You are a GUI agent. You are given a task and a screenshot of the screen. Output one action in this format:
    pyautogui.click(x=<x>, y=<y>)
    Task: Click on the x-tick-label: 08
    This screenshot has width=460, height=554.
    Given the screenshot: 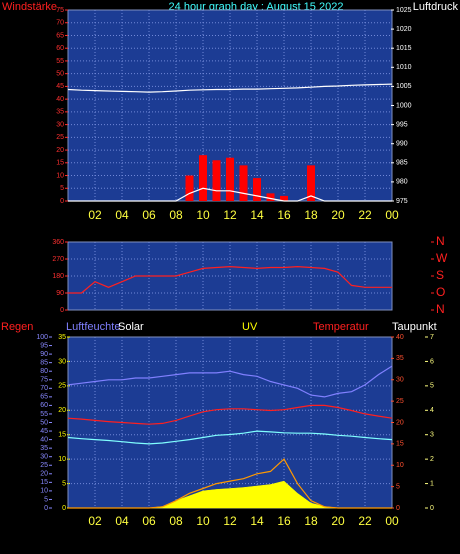 What is the action you would take?
    pyautogui.click(x=176, y=215)
    